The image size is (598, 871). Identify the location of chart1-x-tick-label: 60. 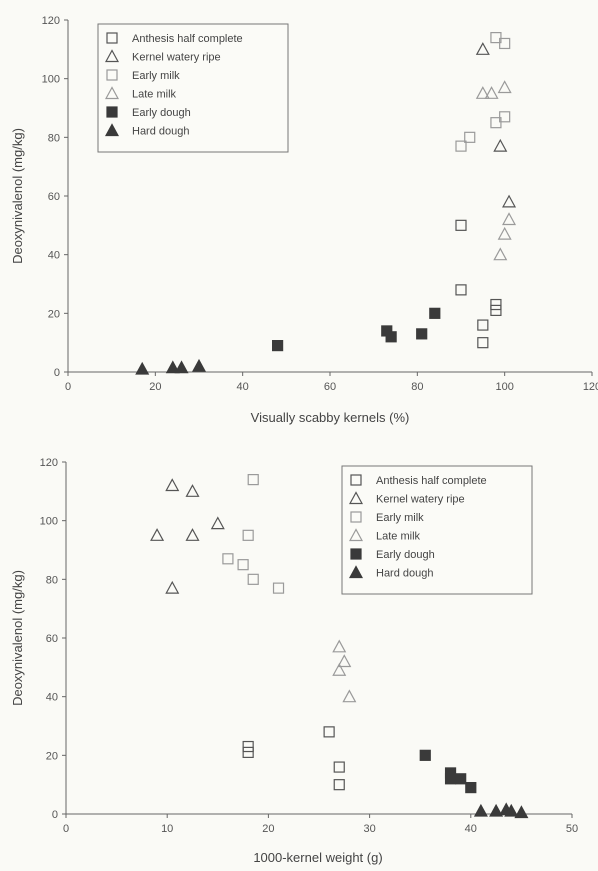
(330, 387).